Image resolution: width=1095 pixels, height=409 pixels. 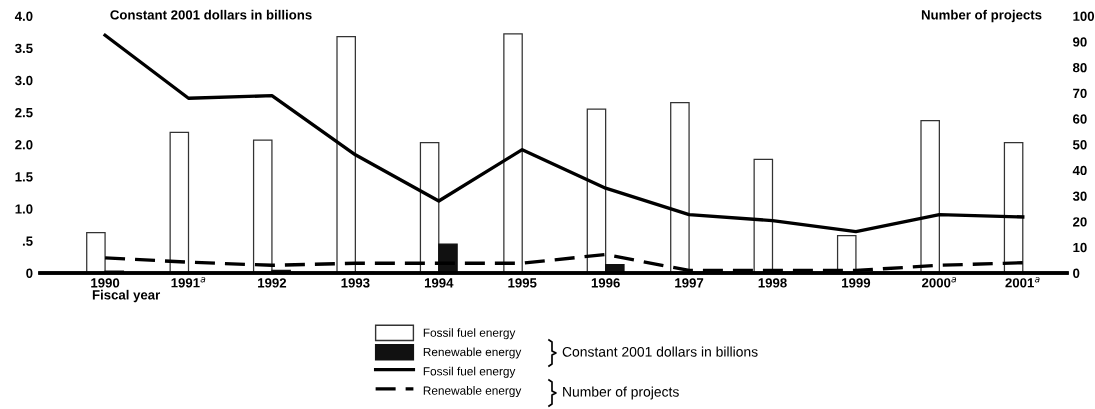 What do you see at coordinates (1079, 67) in the screenshot?
I see `y2-tick-label: 80` at bounding box center [1079, 67].